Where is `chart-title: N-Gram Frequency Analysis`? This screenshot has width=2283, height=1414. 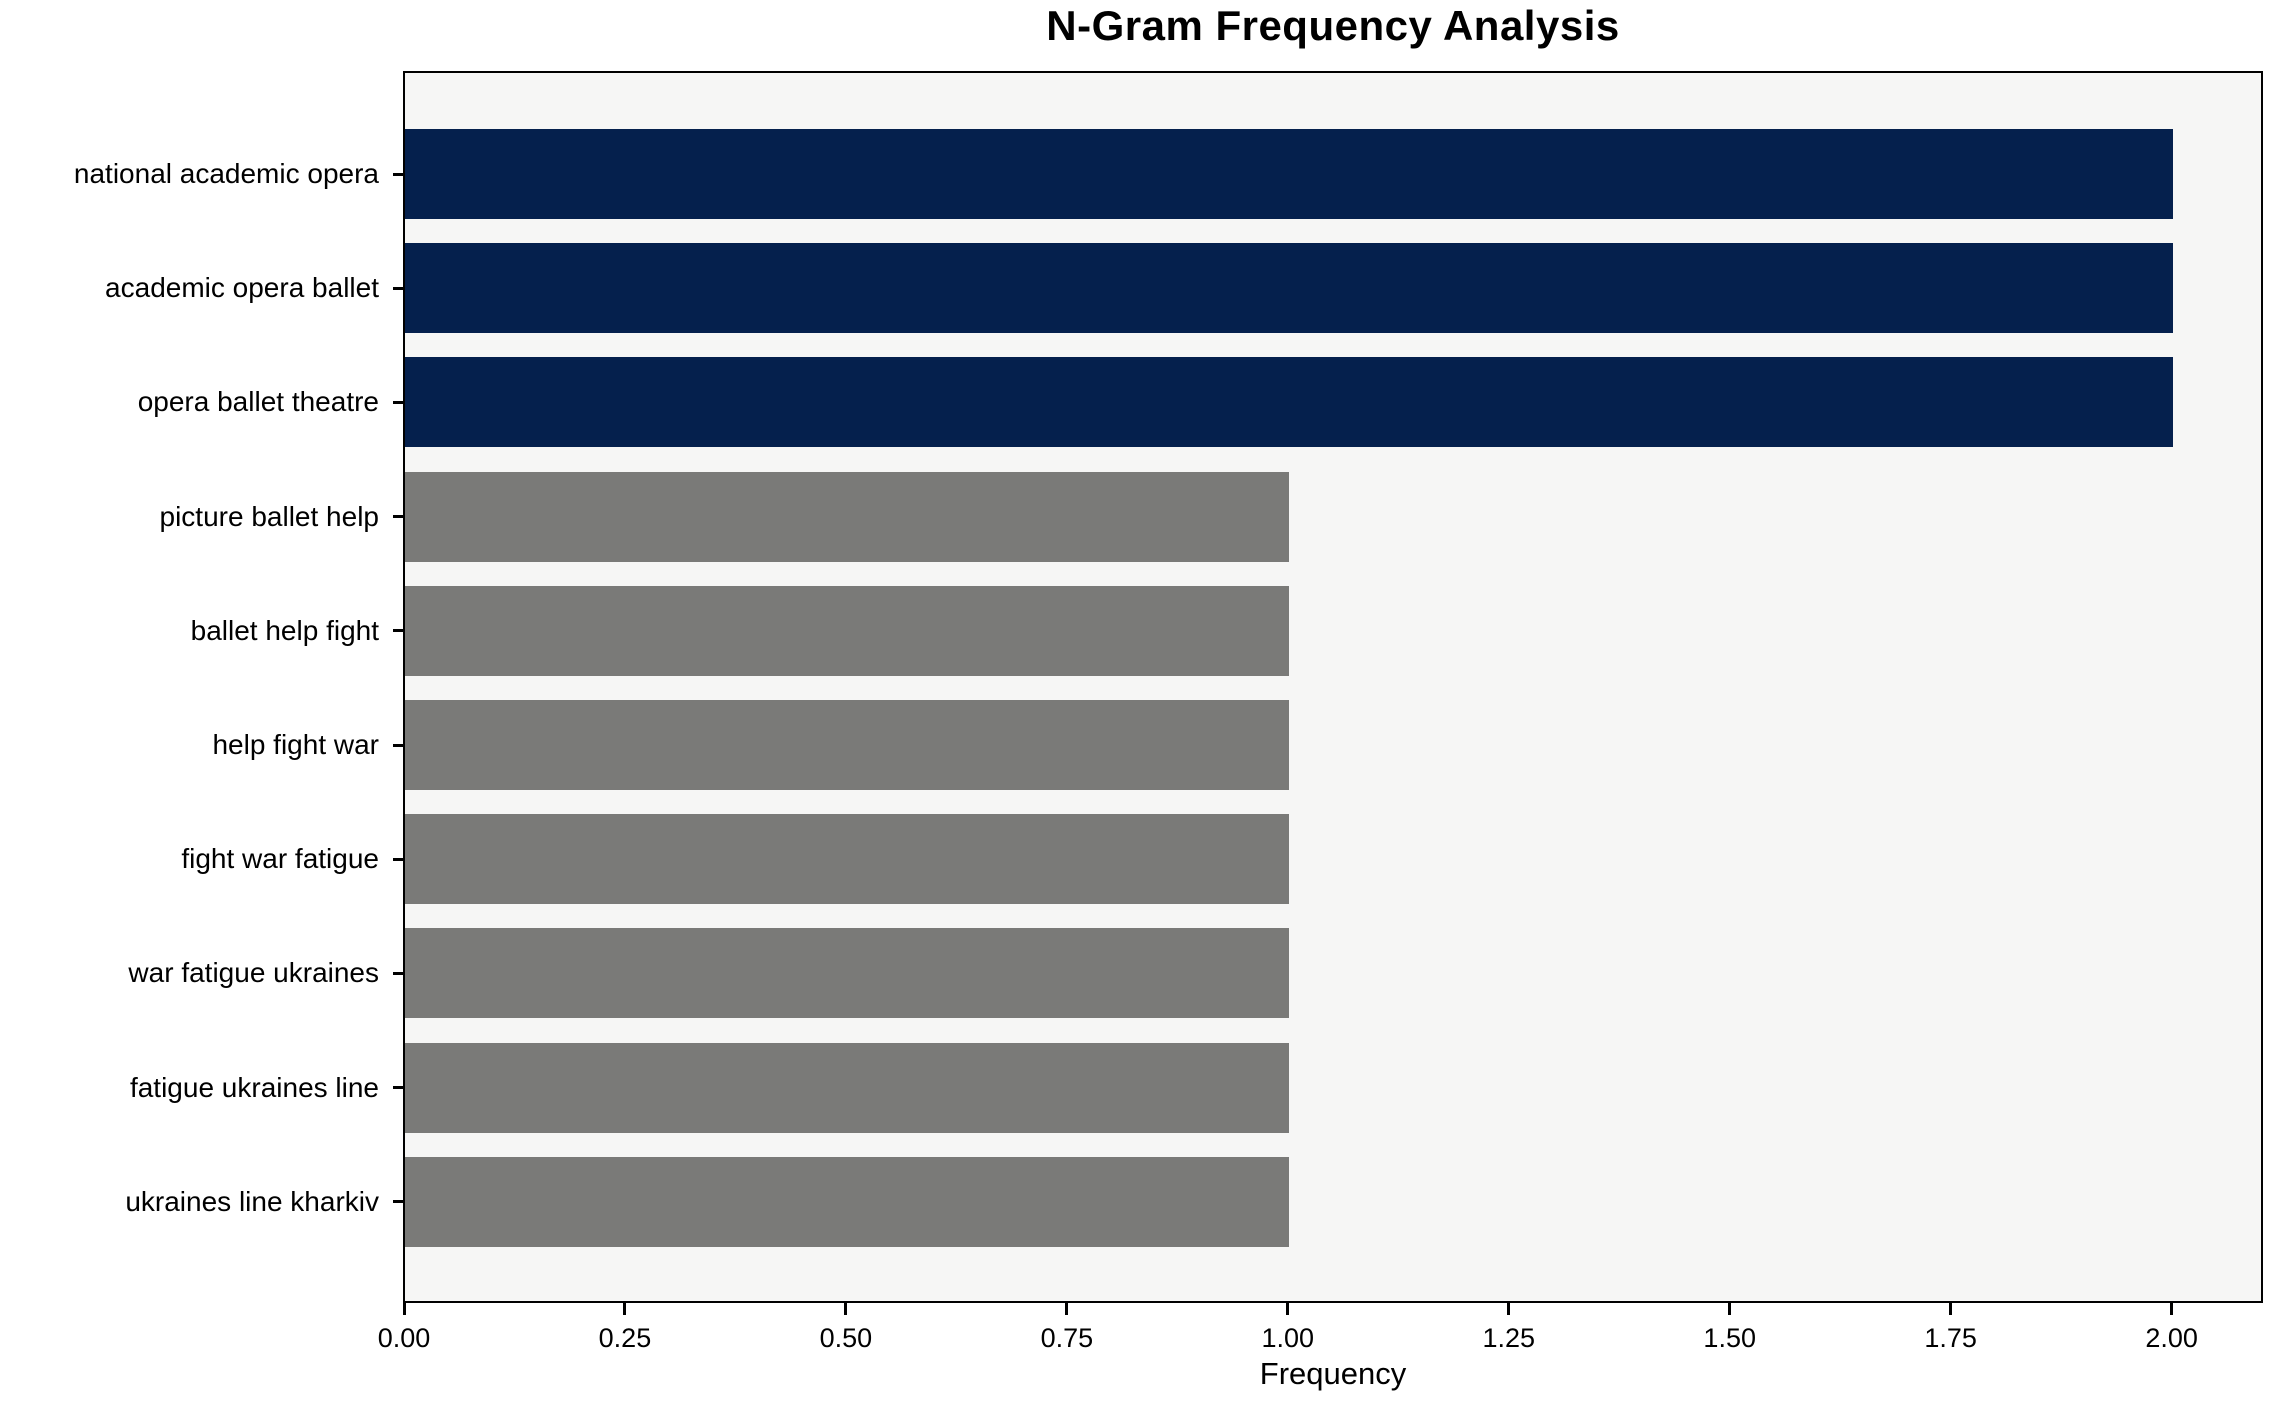
chart-title: N-Gram Frequency Analysis is located at coordinates (1333, 25).